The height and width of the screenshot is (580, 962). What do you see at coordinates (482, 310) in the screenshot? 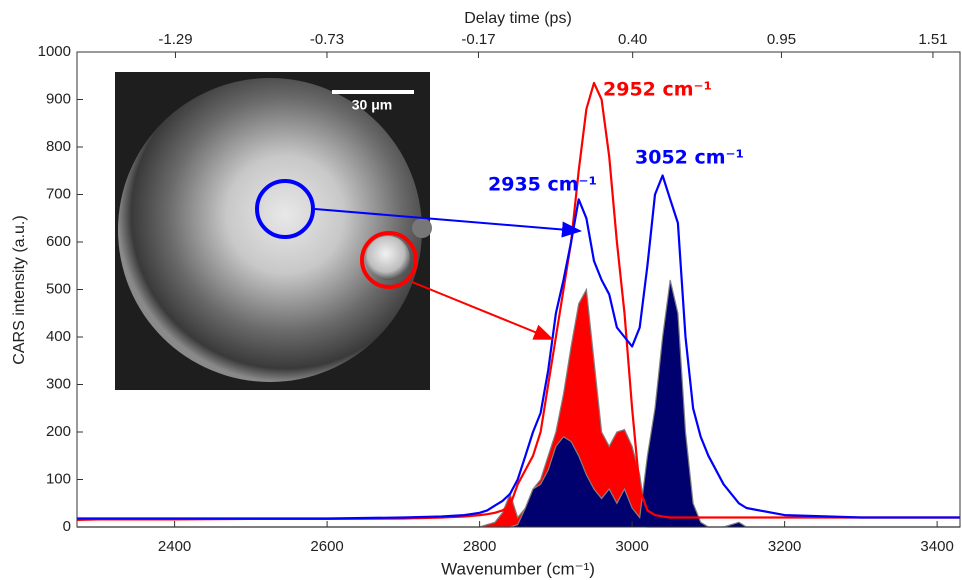
I see `red-arrow` at bounding box center [482, 310].